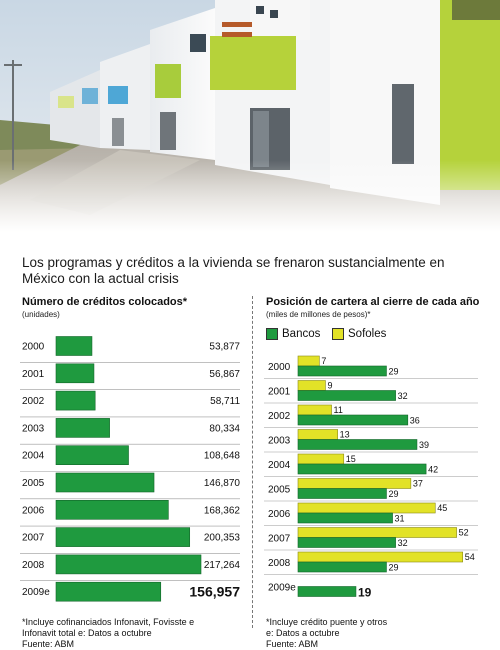  I want to click on sofoles-value-label: 54, so click(470, 557).